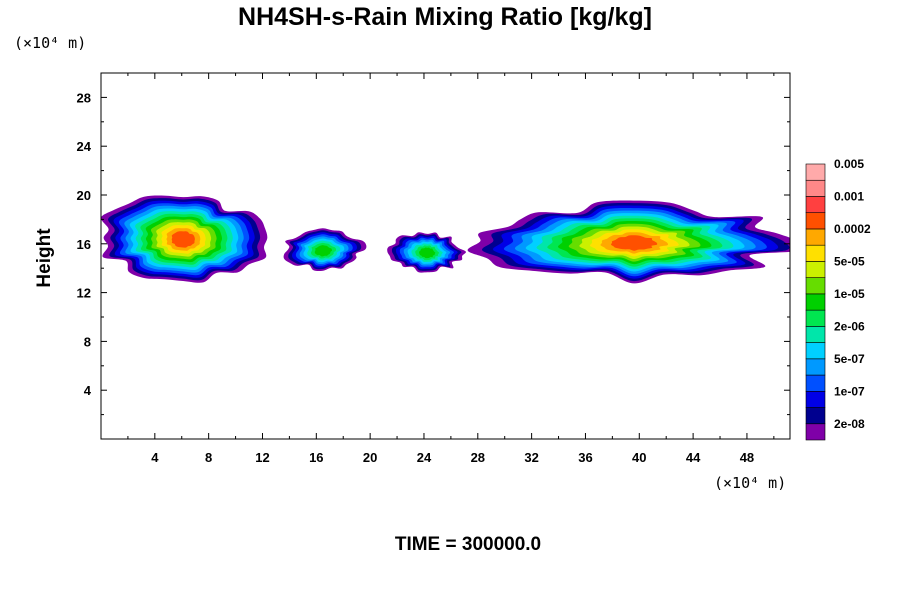 Image resolution: width=900 pixels, height=600 pixels. Describe the element at coordinates (84, 97) in the screenshot. I see `y-tick-label: 28` at that location.